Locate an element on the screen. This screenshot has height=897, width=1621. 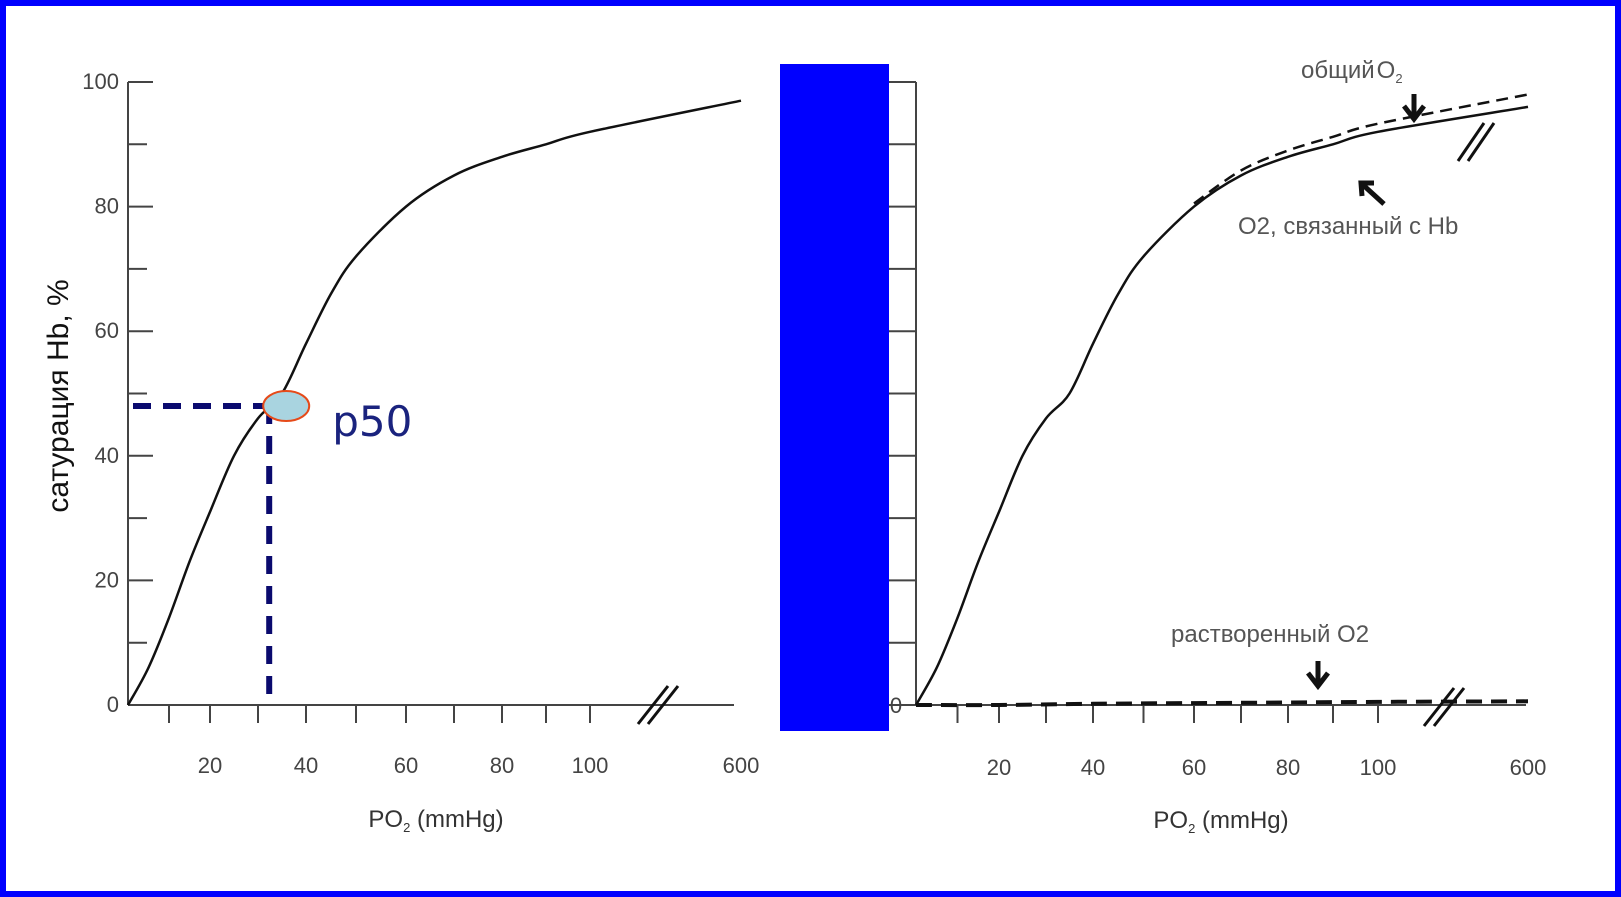
blue-cover-block is located at coordinates (834, 397).